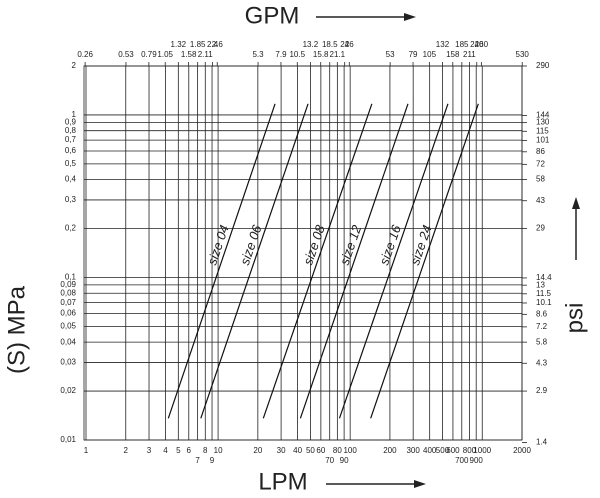  I want to click on x-tick-label: 2000, so click(522, 450).